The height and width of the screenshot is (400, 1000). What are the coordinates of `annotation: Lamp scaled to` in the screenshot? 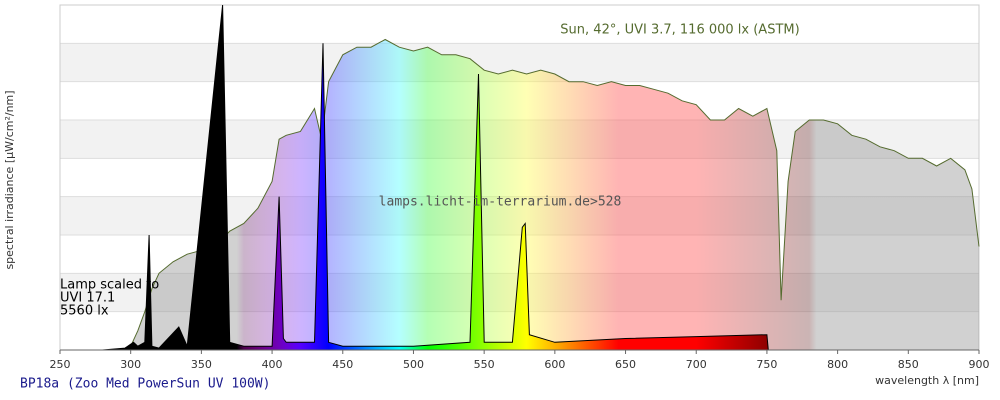 It's located at (109, 285).